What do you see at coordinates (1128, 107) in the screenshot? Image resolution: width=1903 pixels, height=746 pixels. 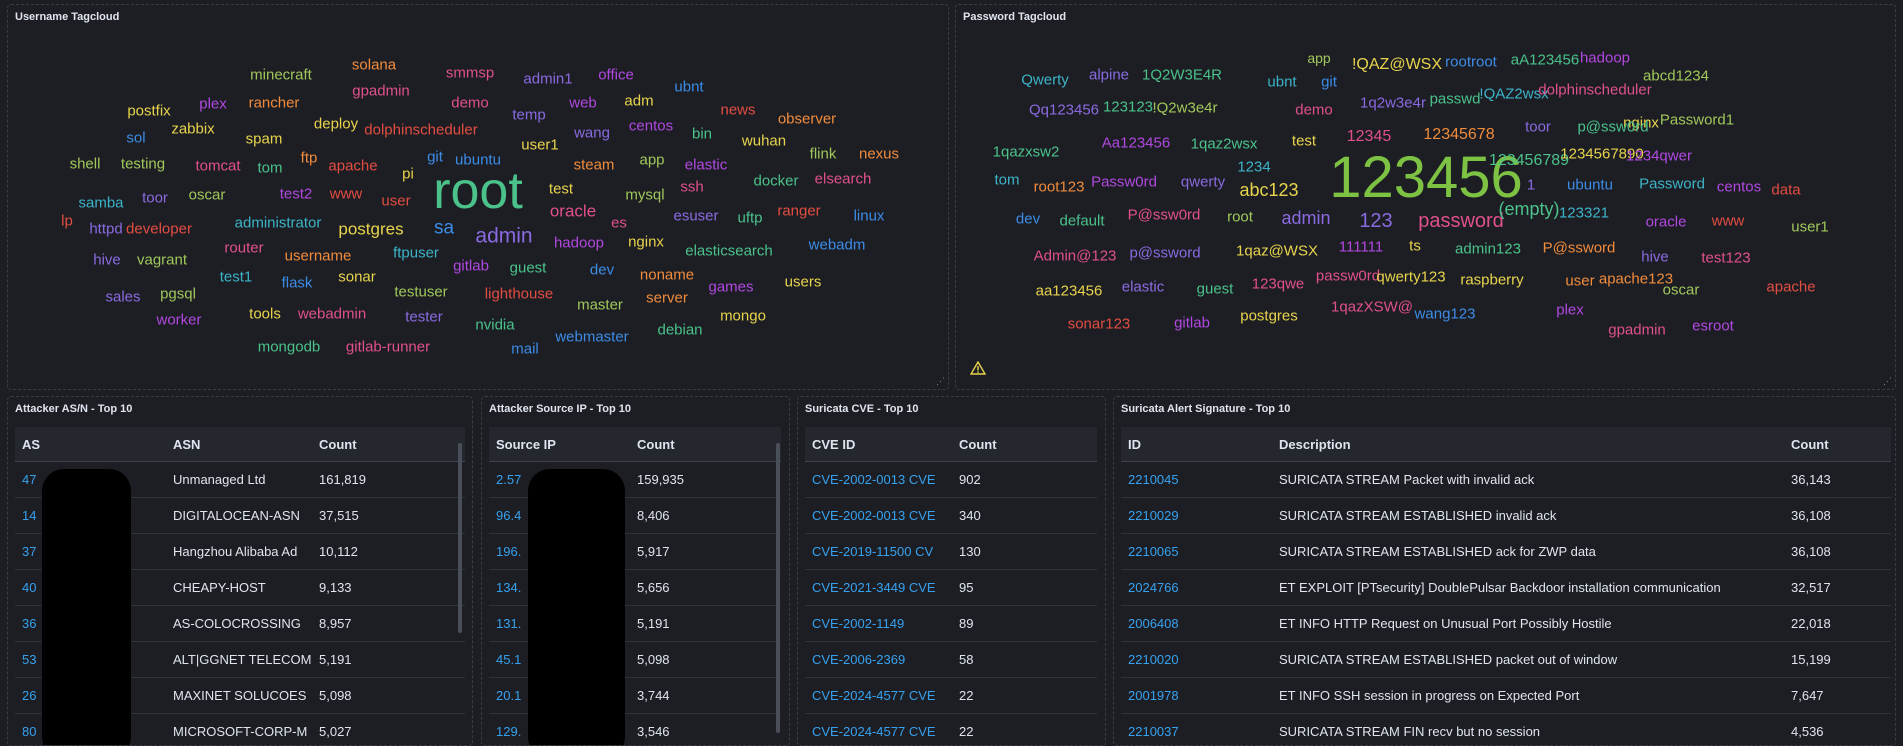 I see `tag-word: 123123` at bounding box center [1128, 107].